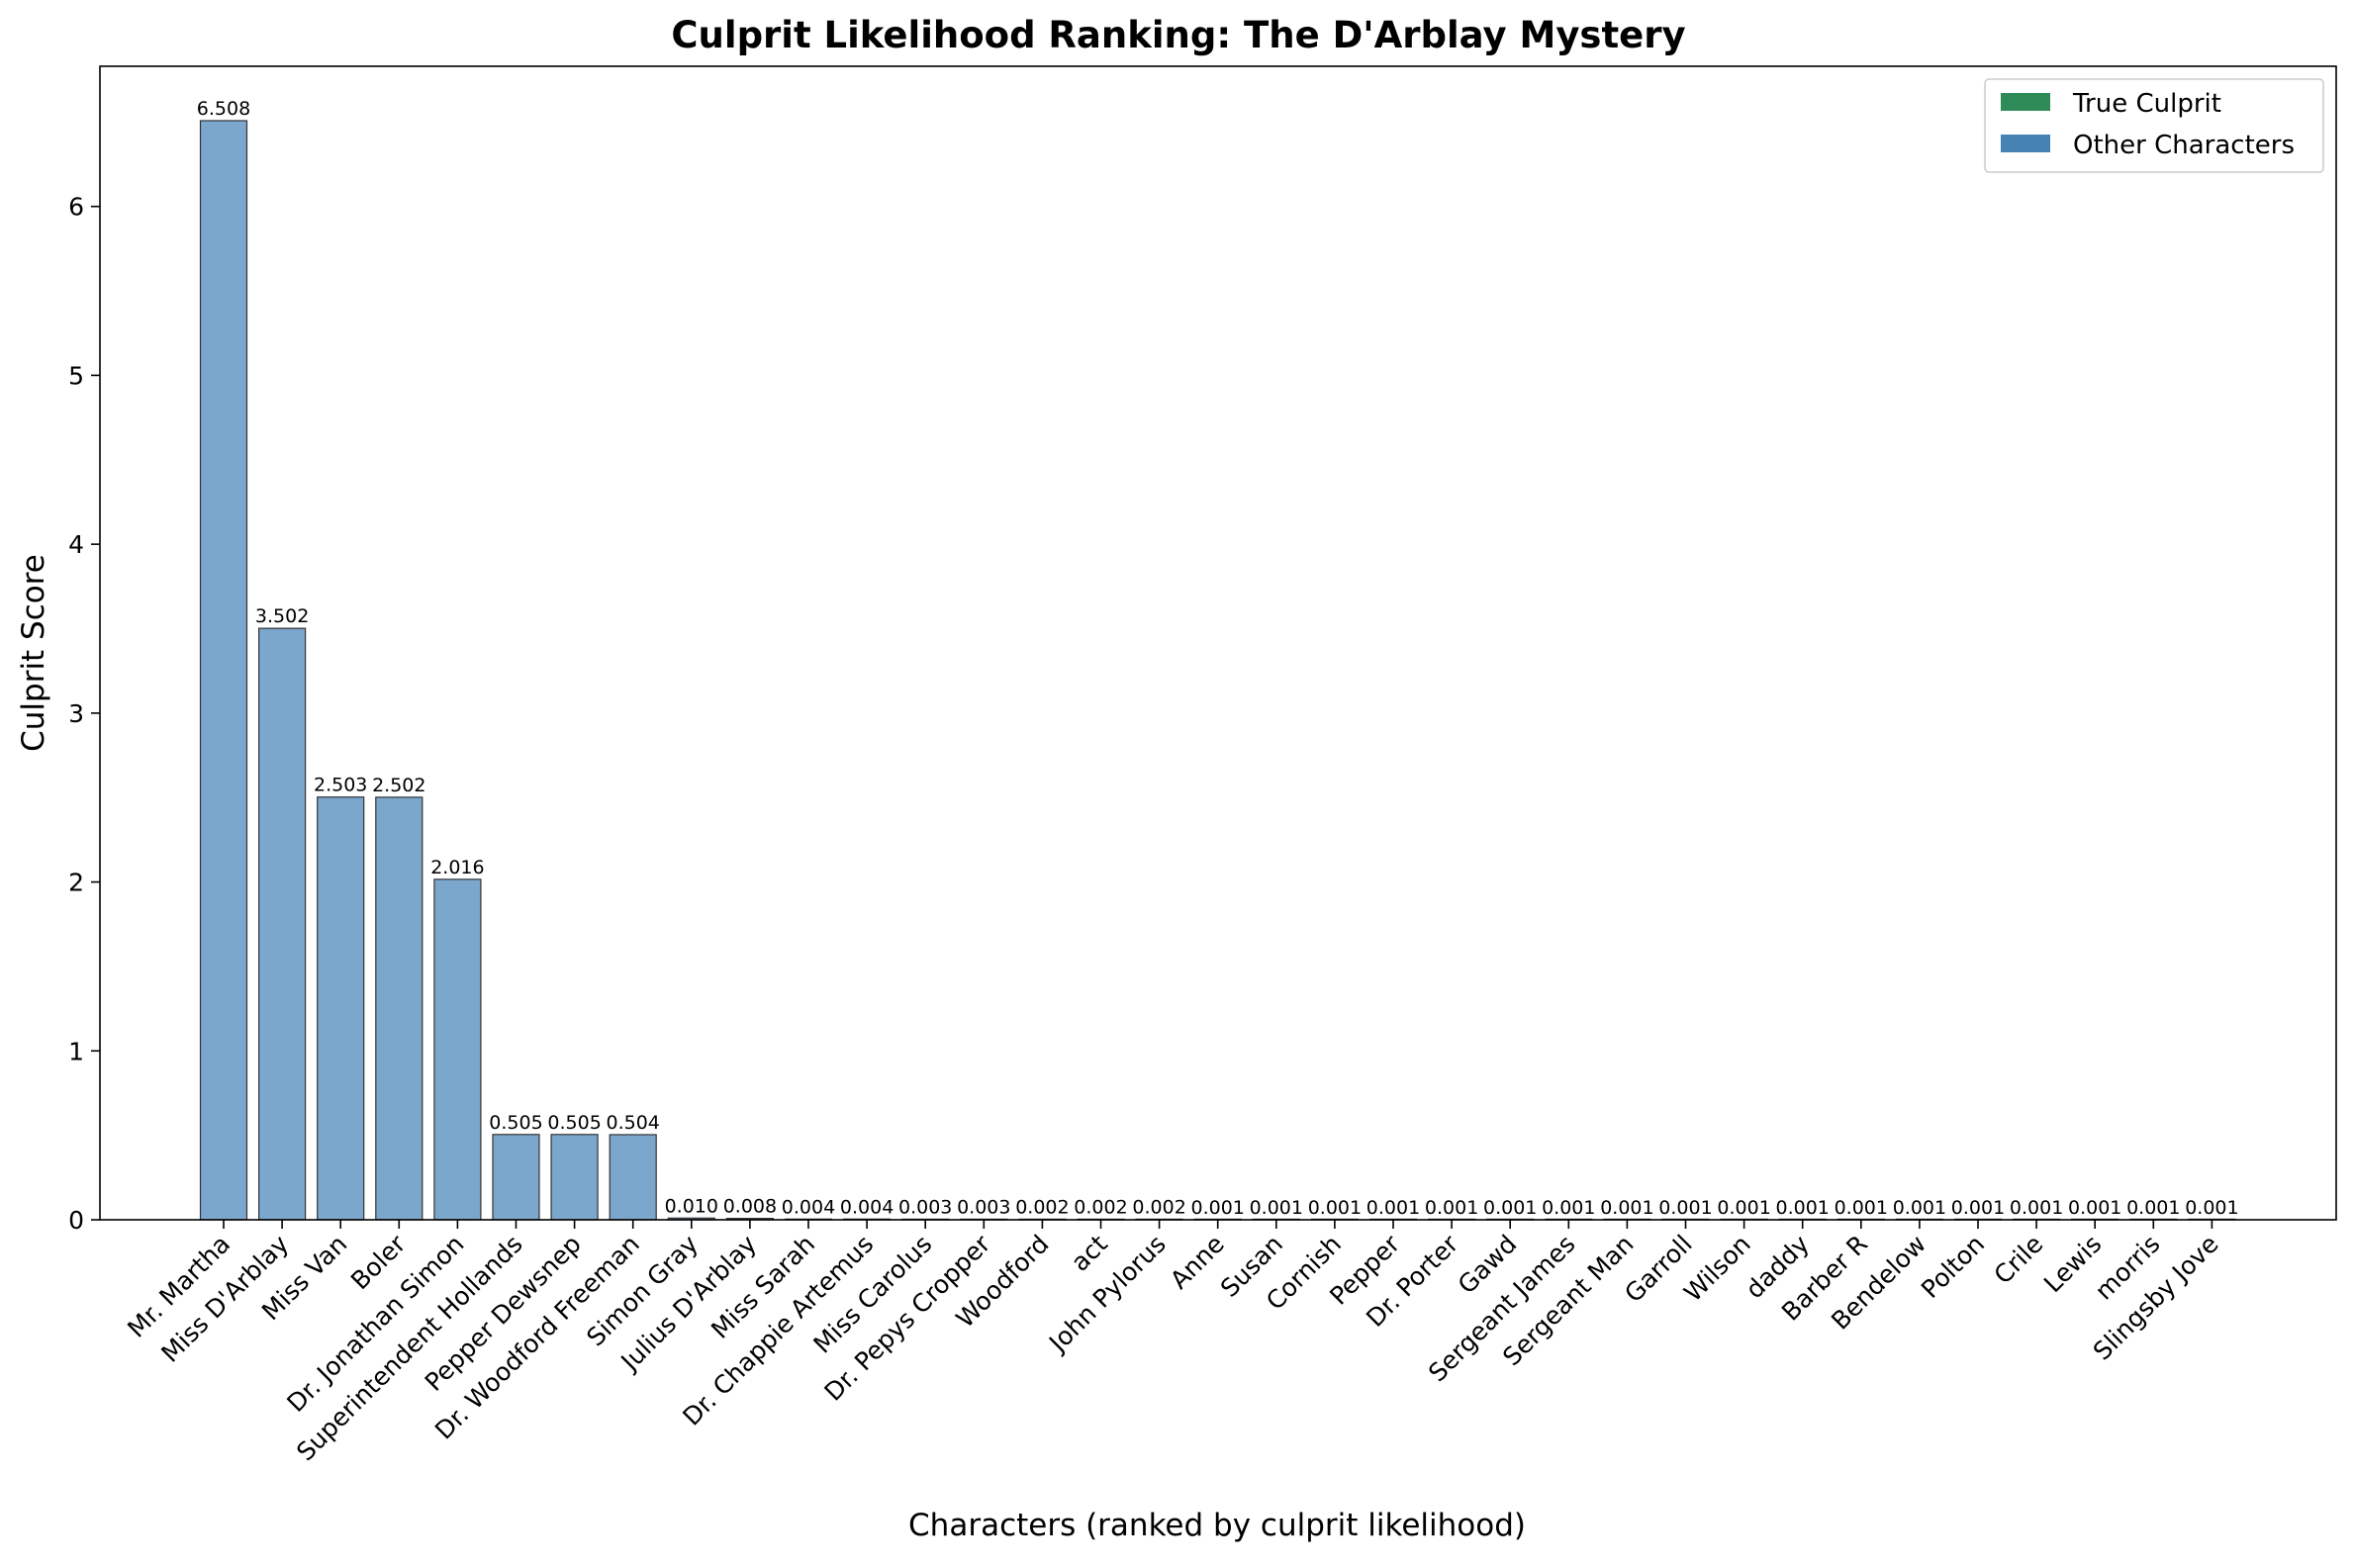 The height and width of the screenshot is (1568, 2354). What do you see at coordinates (2146, 104) in the screenshot?
I see `legend-label-true-culprit: True Culprit` at bounding box center [2146, 104].